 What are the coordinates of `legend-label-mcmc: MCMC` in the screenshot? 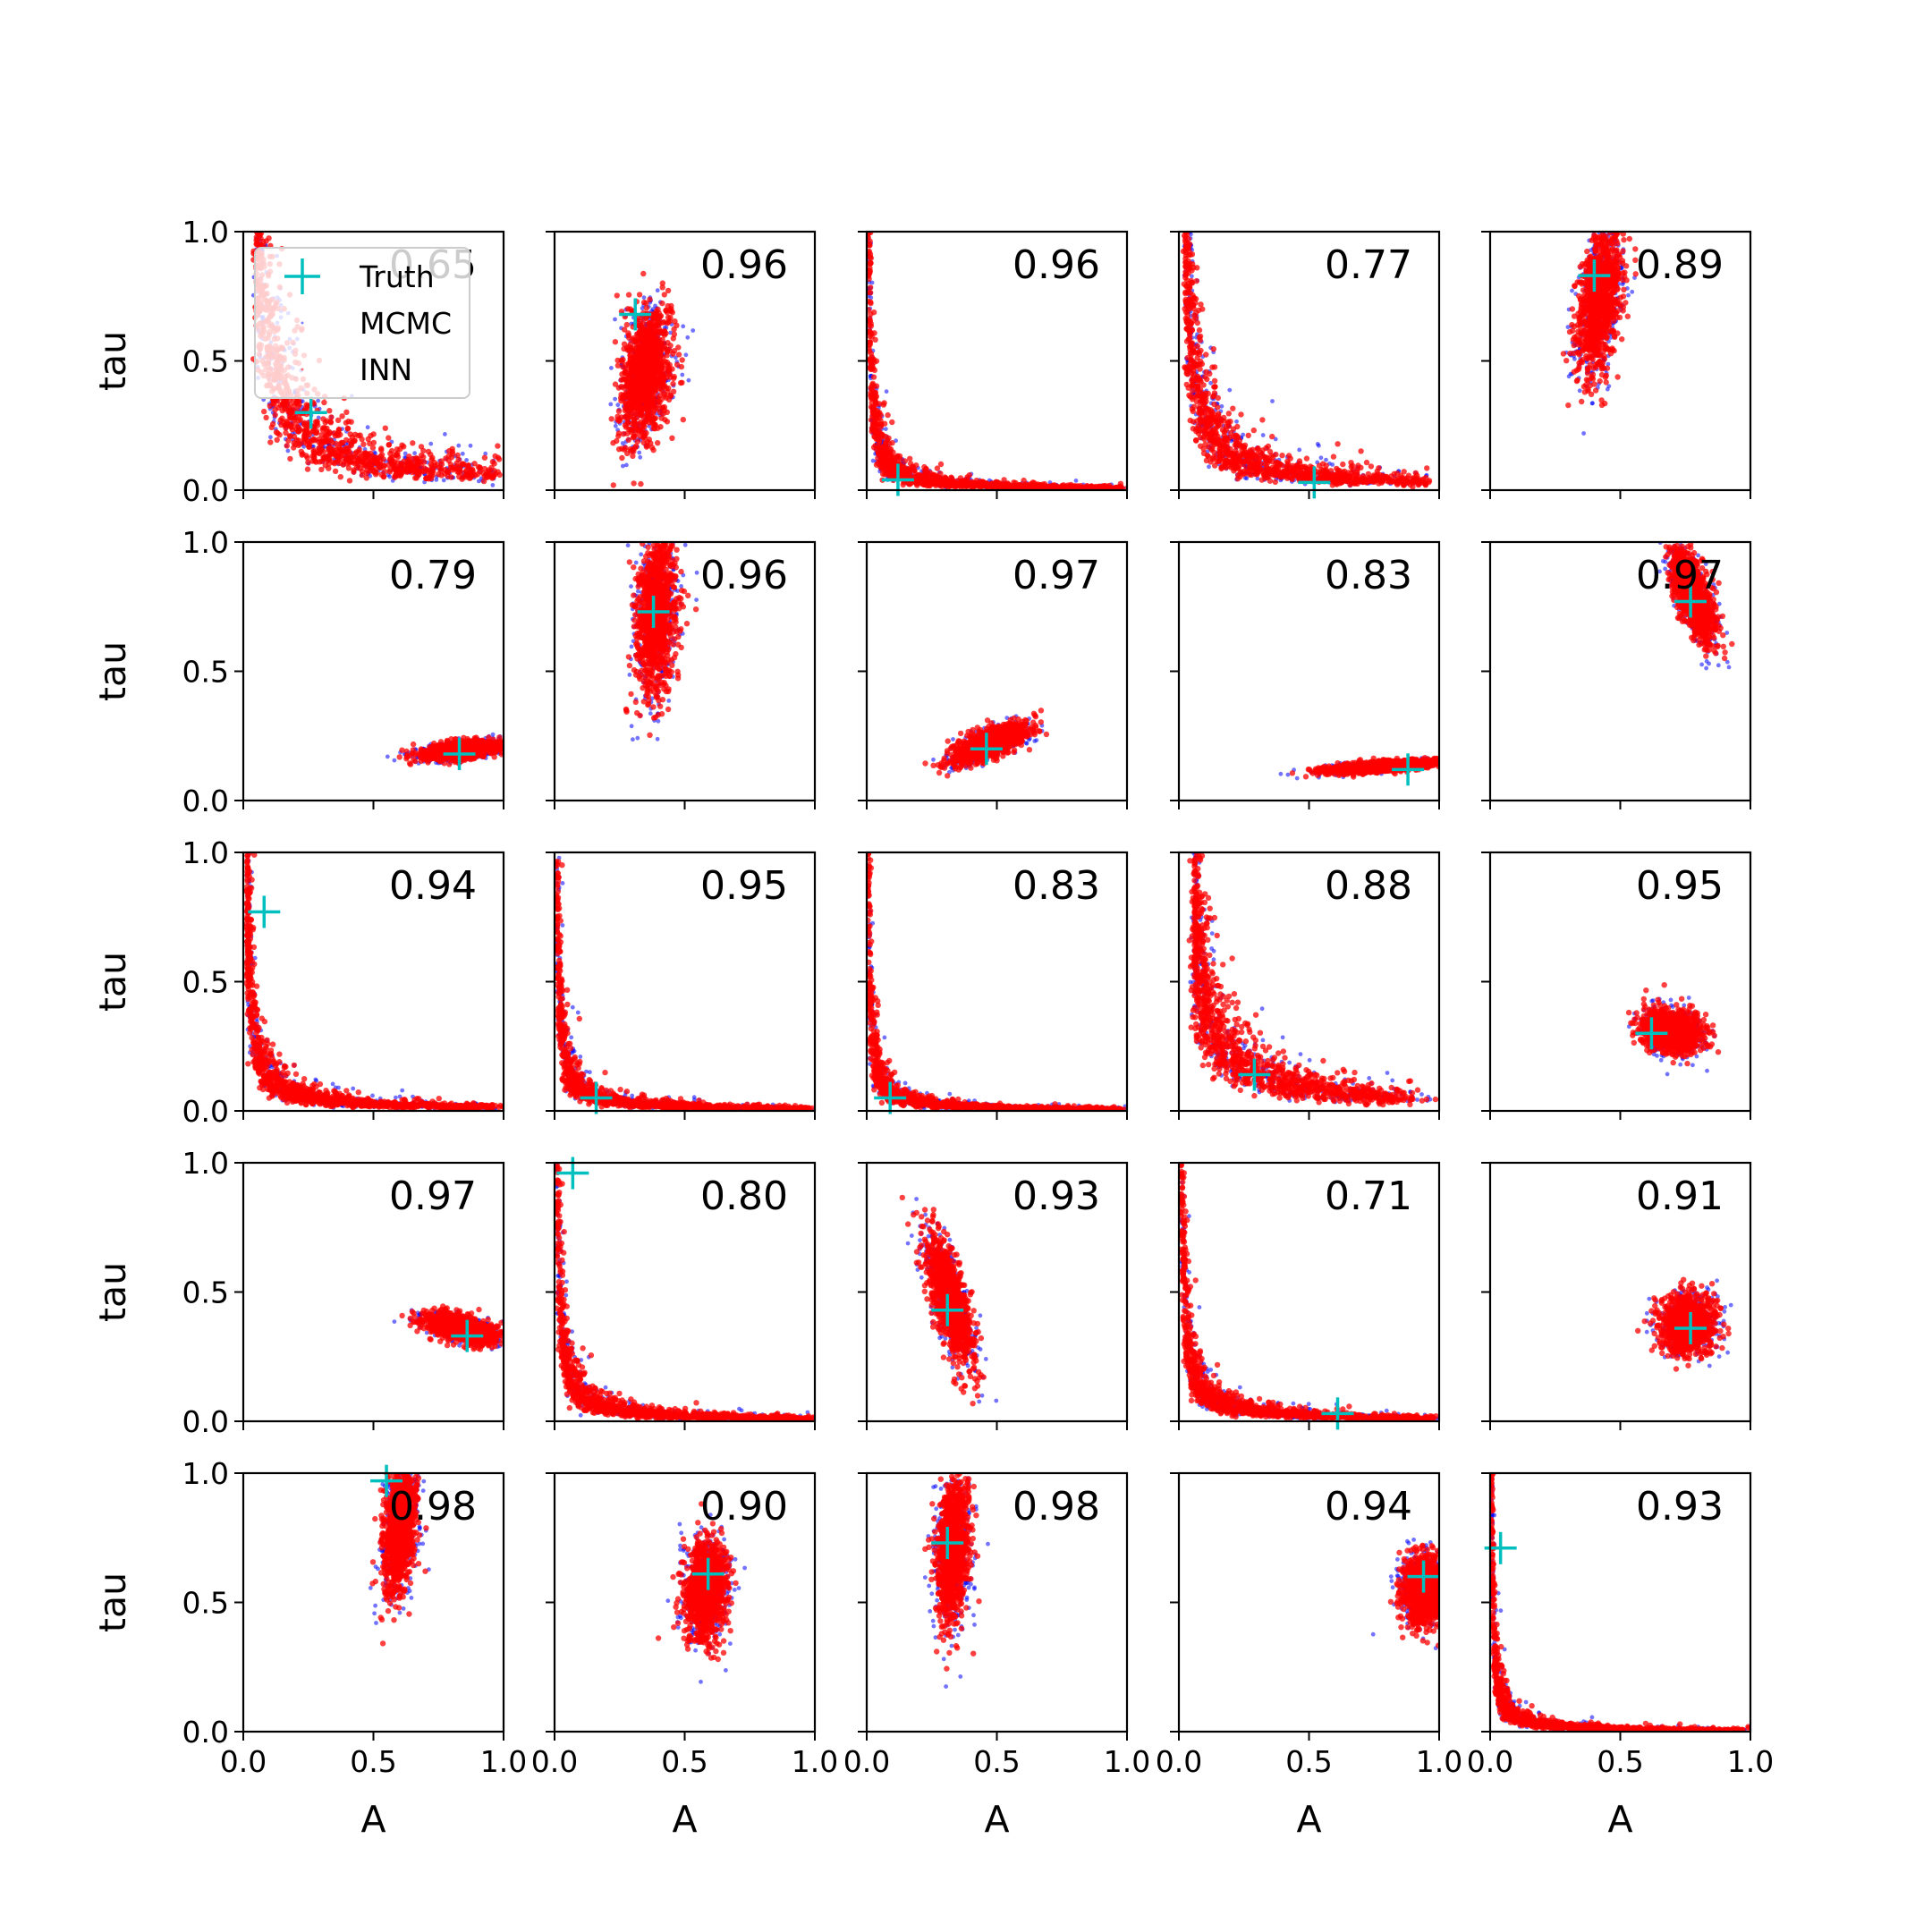 It's located at (406, 323).